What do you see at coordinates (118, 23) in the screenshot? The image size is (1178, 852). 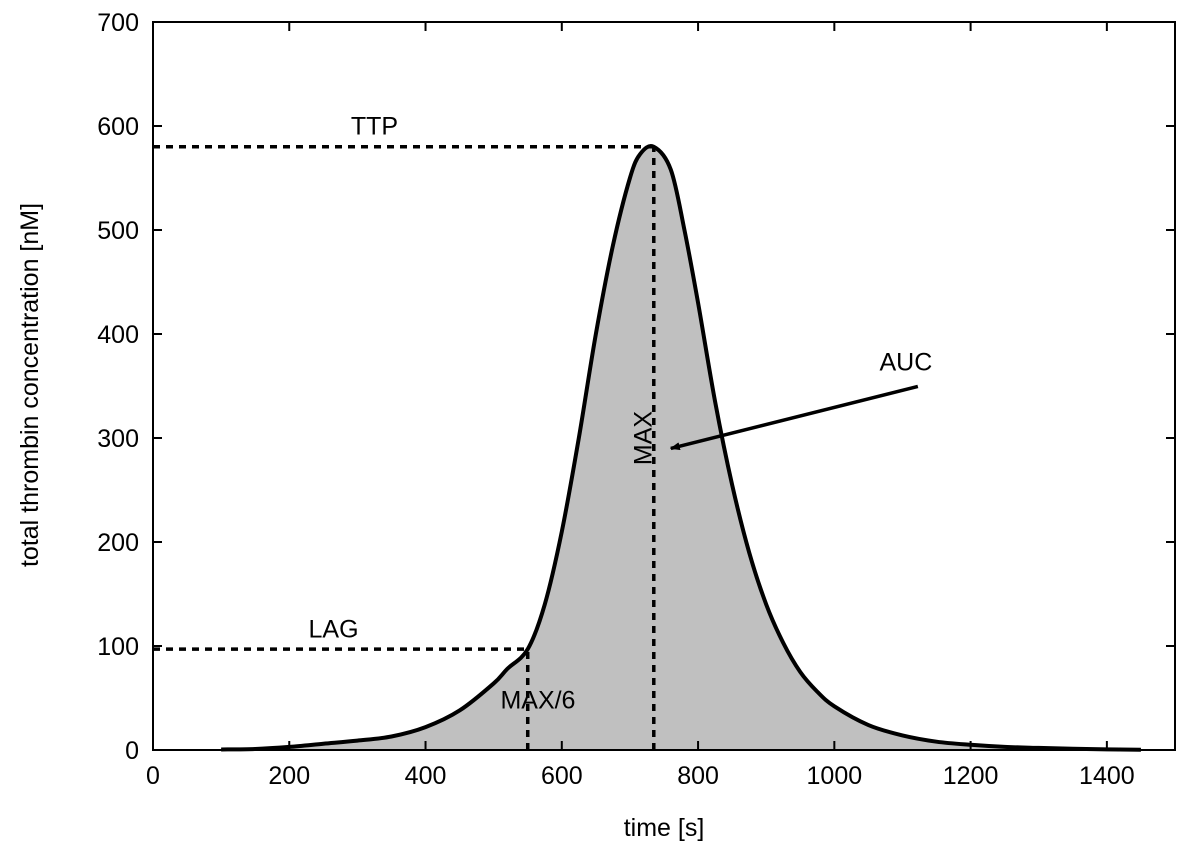 I see `y-tick-label: 700` at bounding box center [118, 23].